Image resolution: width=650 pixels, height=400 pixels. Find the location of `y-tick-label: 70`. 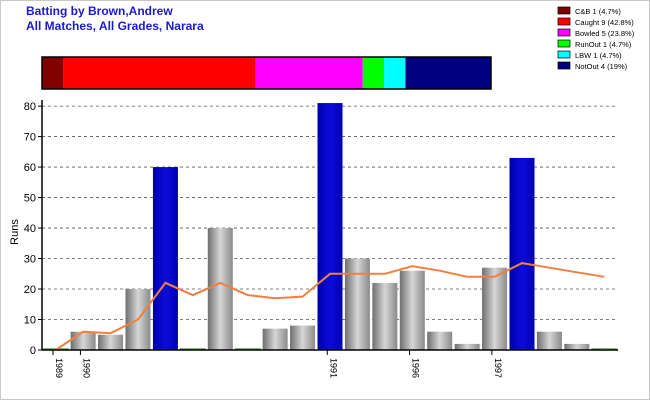

y-tick-label: 70 is located at coordinates (30, 138).